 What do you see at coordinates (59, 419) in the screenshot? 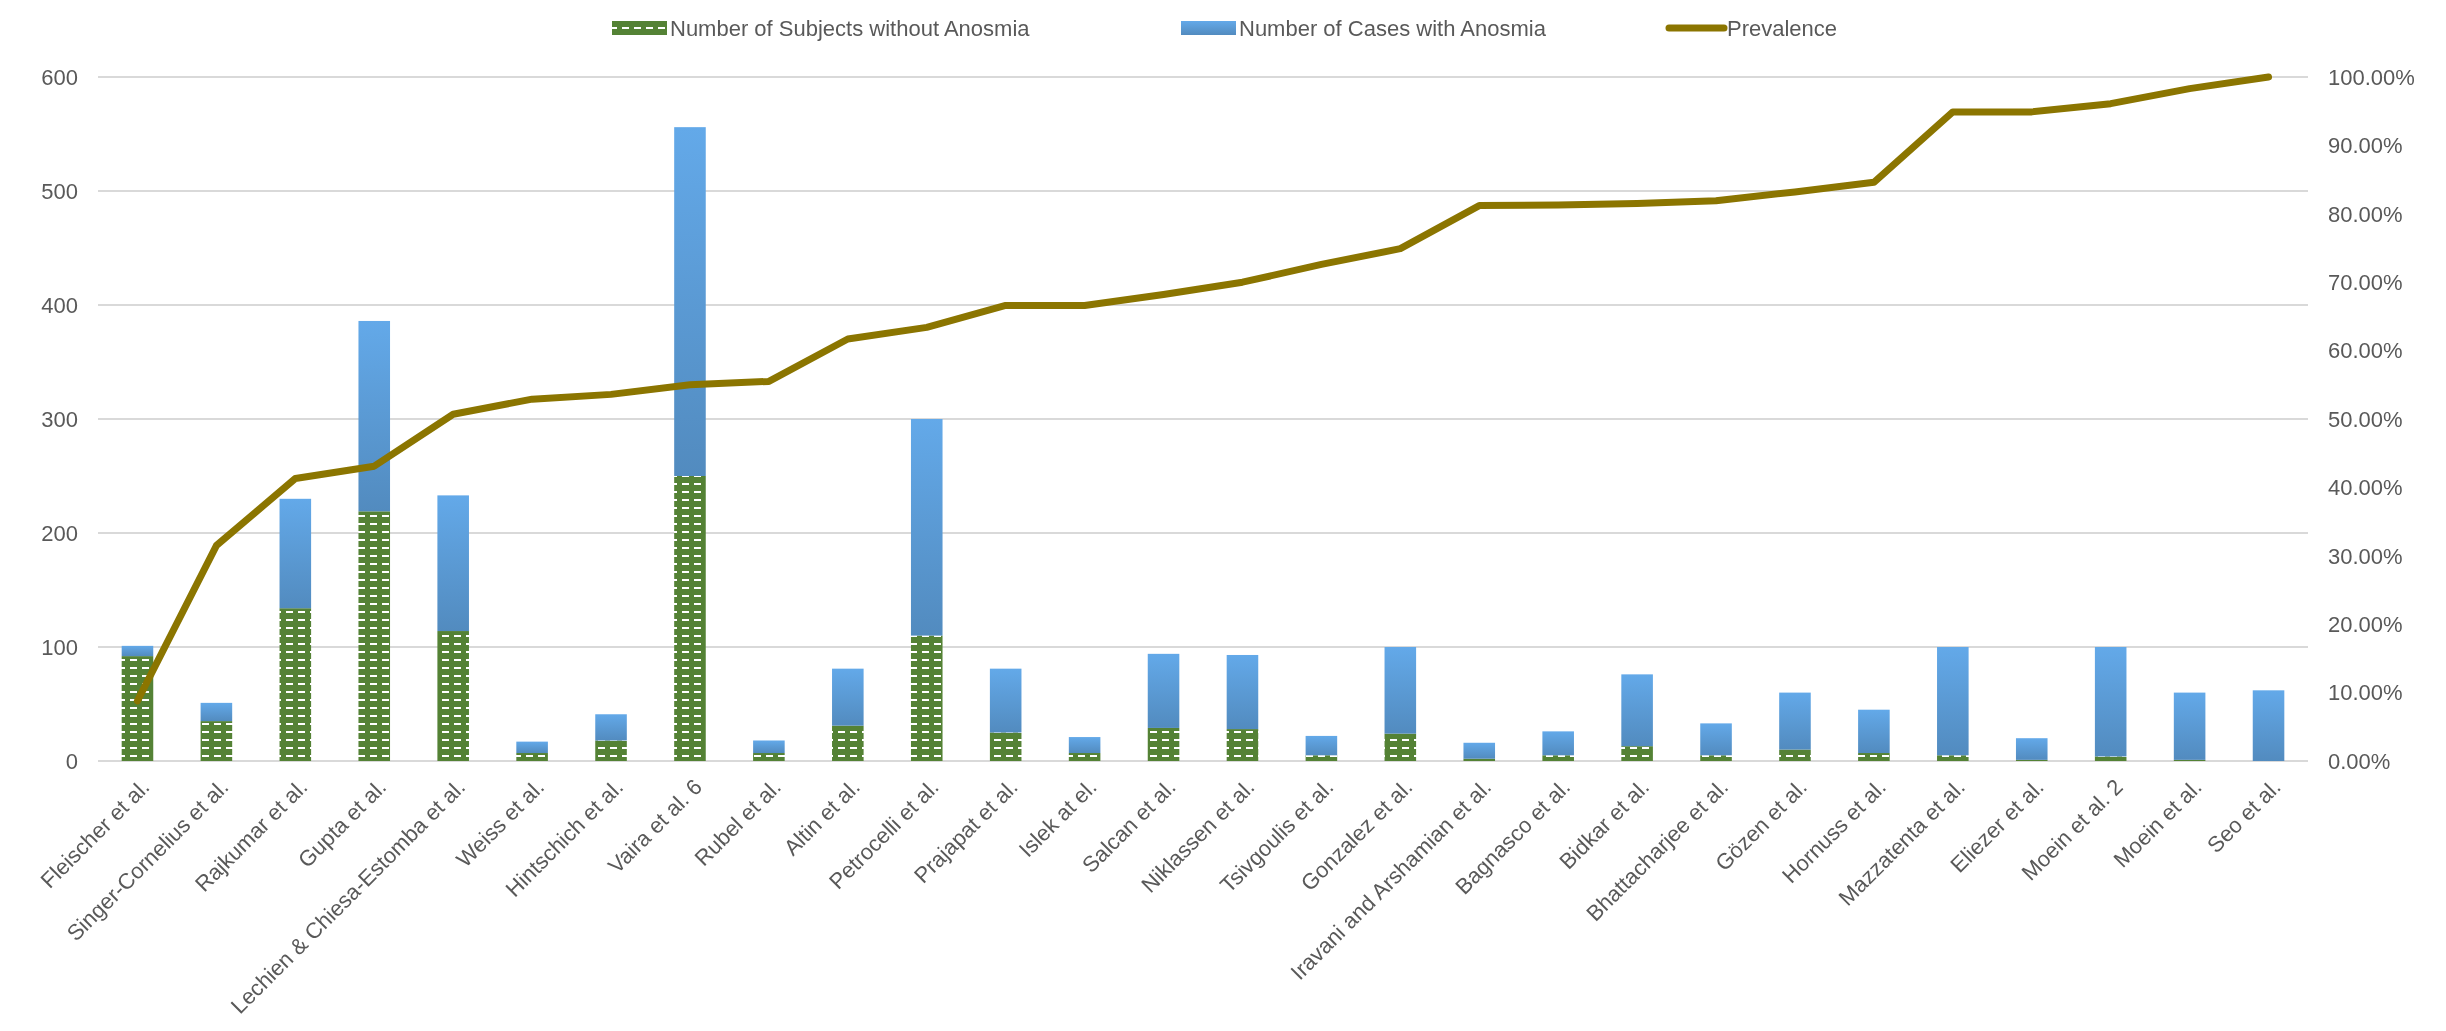
I see `y-tick-label: 300` at bounding box center [59, 419].